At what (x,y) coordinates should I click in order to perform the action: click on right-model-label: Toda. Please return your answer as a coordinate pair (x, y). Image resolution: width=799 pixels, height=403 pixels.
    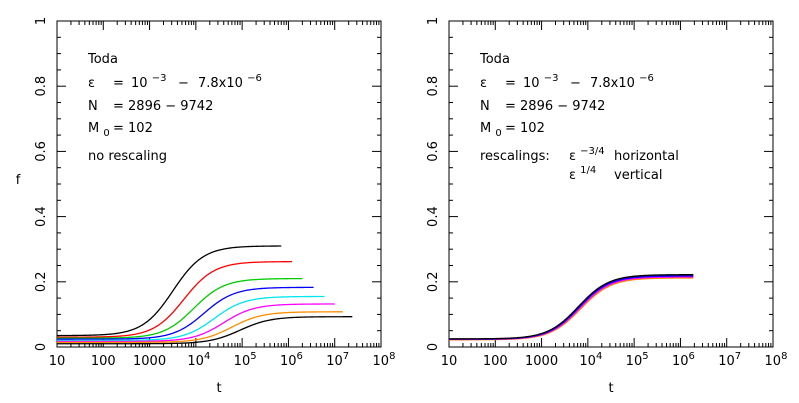
    Looking at the image, I should click on (494, 59).